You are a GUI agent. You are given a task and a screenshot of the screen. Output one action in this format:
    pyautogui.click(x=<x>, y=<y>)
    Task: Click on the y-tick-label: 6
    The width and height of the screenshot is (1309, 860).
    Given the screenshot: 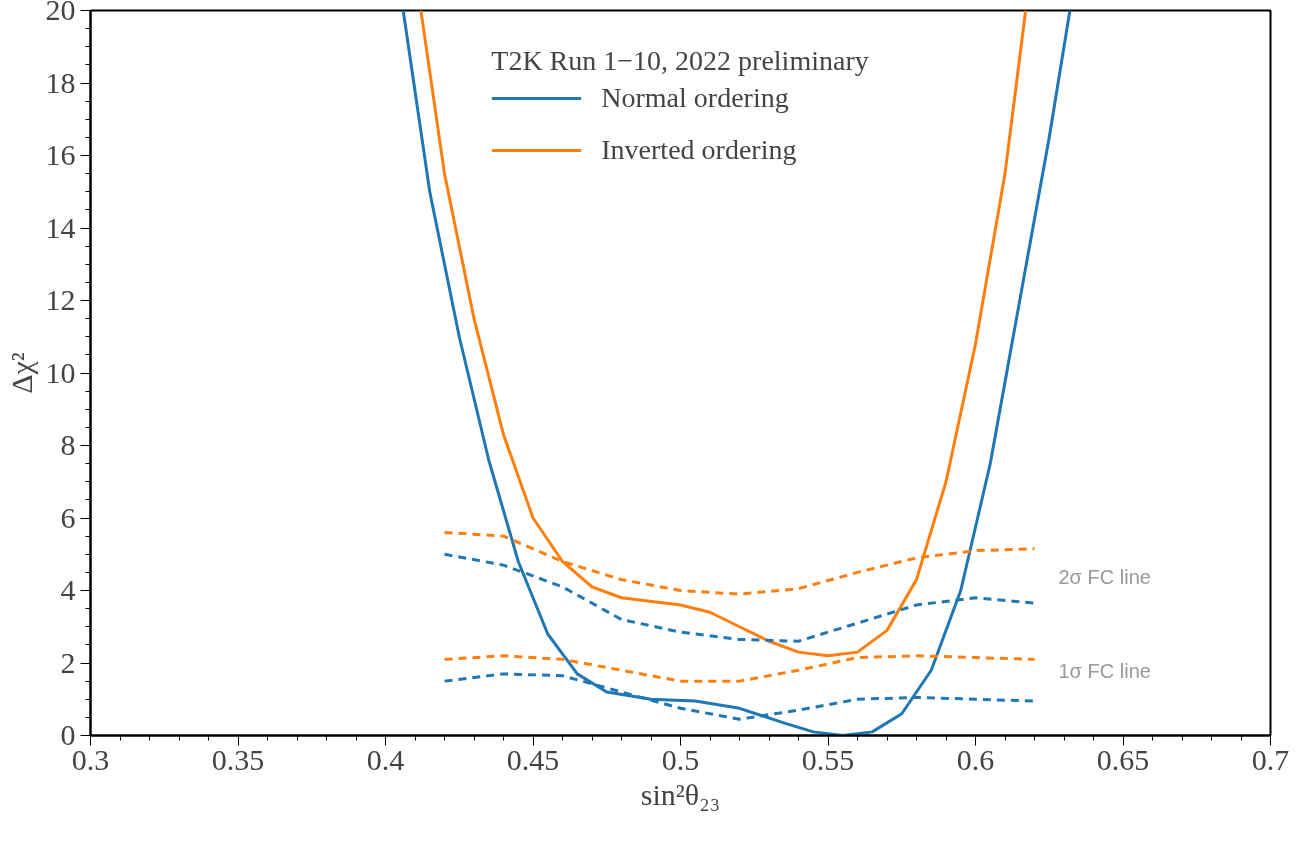 What is the action you would take?
    pyautogui.click(x=68, y=517)
    